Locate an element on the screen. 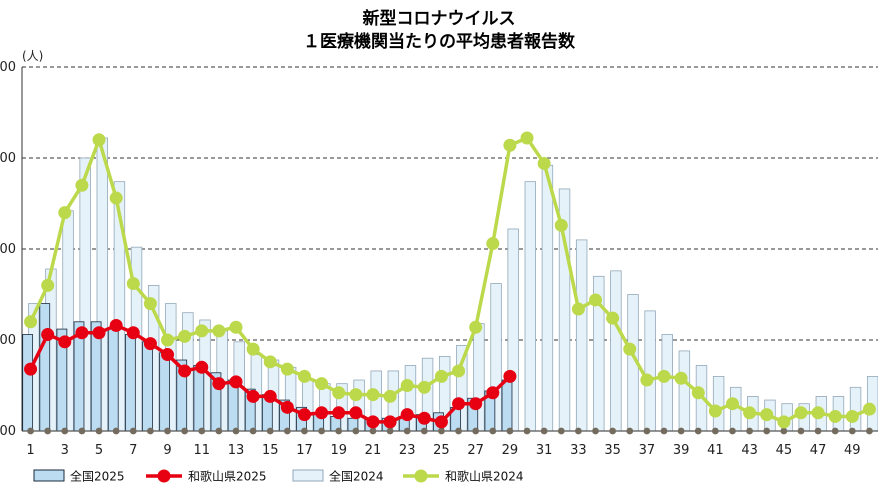 Image resolution: width=878 pixels, height=494 pixels. x-axis-baseline is located at coordinates (450, 431).